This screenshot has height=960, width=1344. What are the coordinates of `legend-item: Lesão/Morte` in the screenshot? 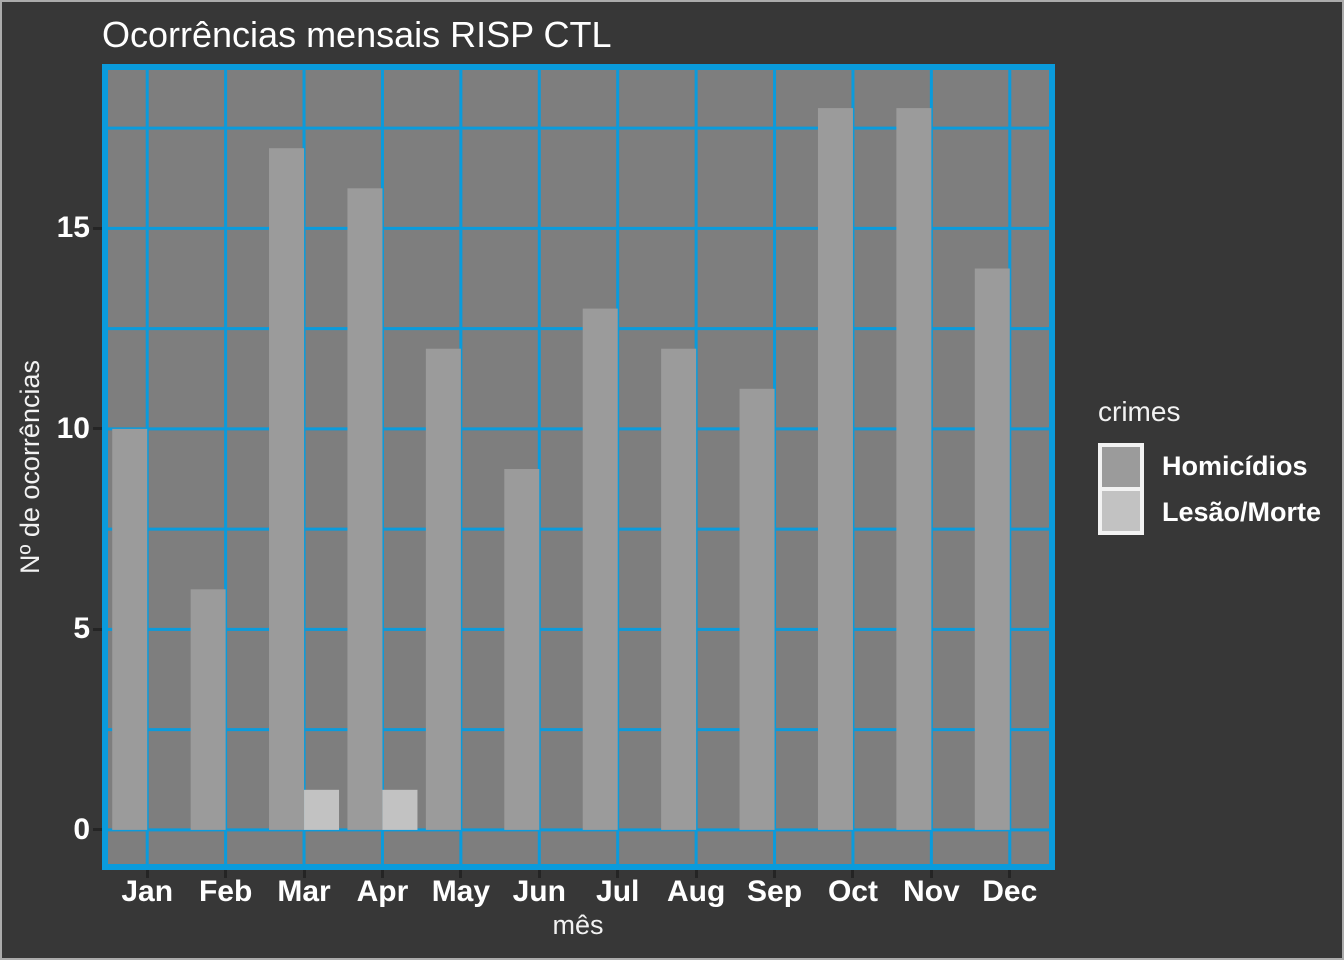 It's located at (1218, 512).